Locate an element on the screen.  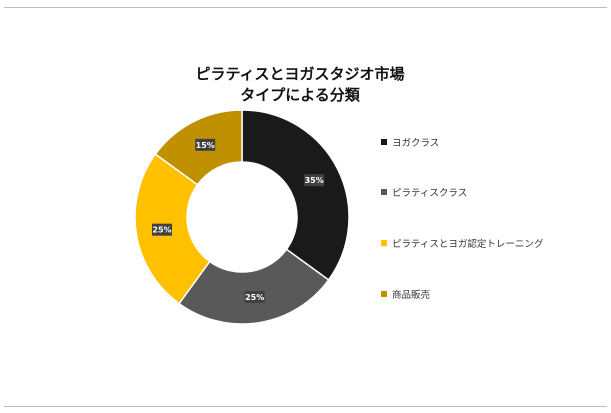
legend-item-4: 商品販売 is located at coordinates (405, 294).